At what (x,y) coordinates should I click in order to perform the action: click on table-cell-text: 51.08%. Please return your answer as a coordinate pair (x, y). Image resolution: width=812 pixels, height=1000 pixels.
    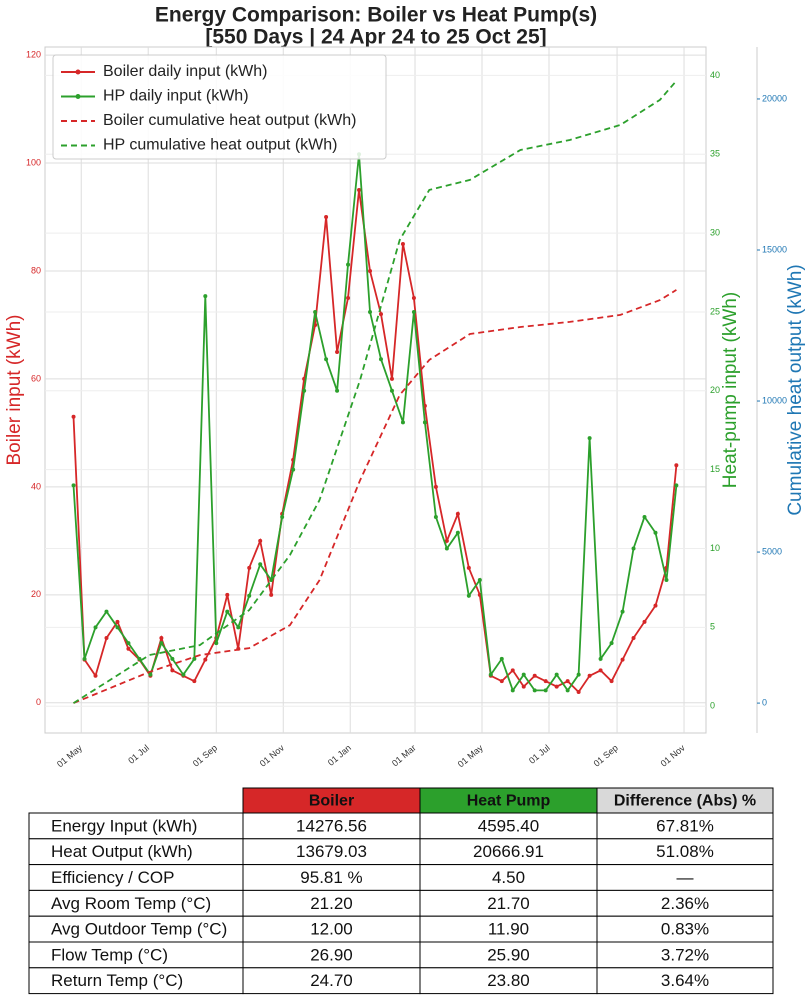
    Looking at the image, I should click on (685, 851).